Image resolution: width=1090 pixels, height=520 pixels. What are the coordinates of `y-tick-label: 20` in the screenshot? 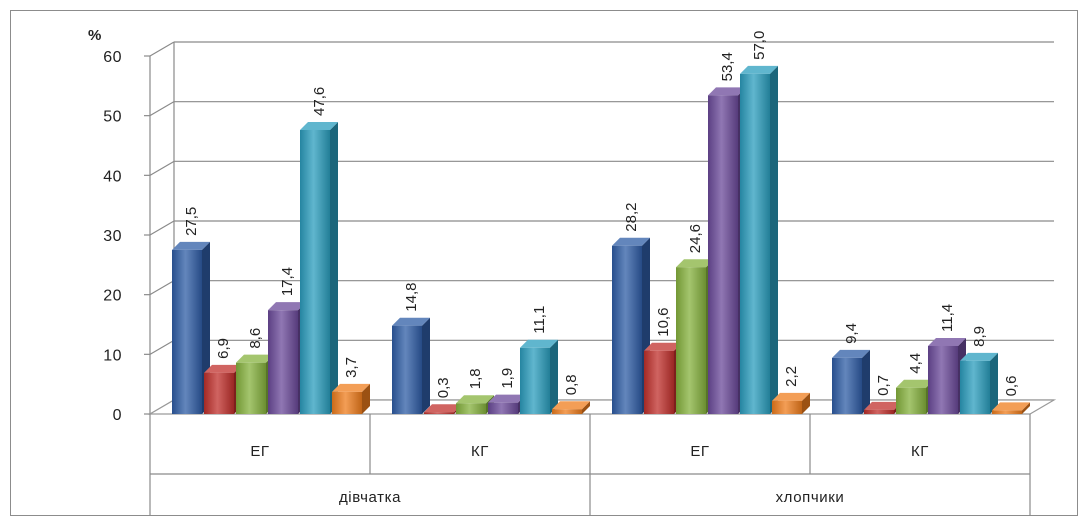 It's located at (112, 296).